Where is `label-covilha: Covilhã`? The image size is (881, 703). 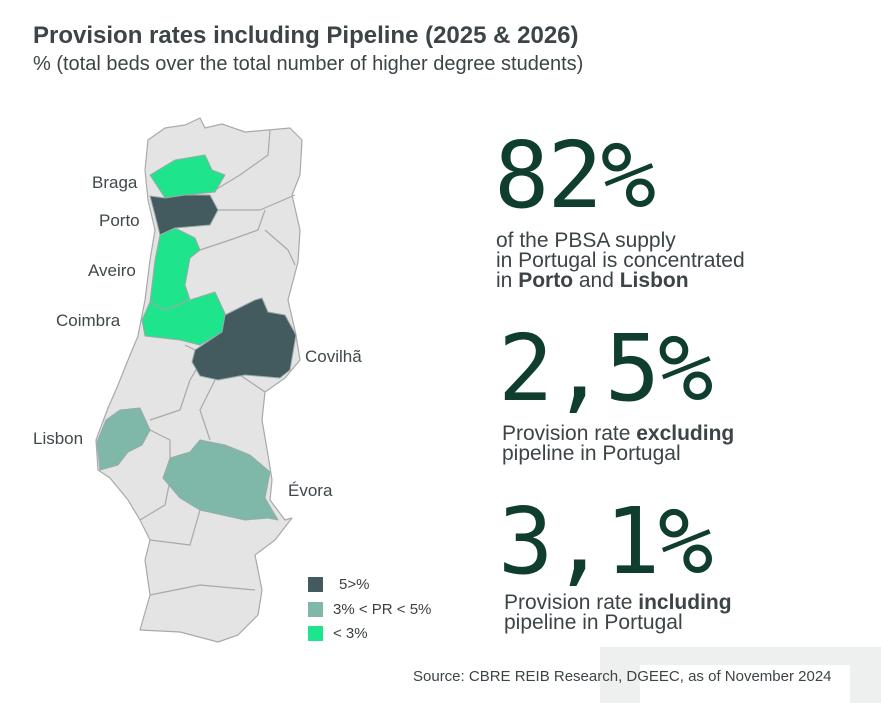
label-covilha: Covilhã is located at coordinates (333, 356).